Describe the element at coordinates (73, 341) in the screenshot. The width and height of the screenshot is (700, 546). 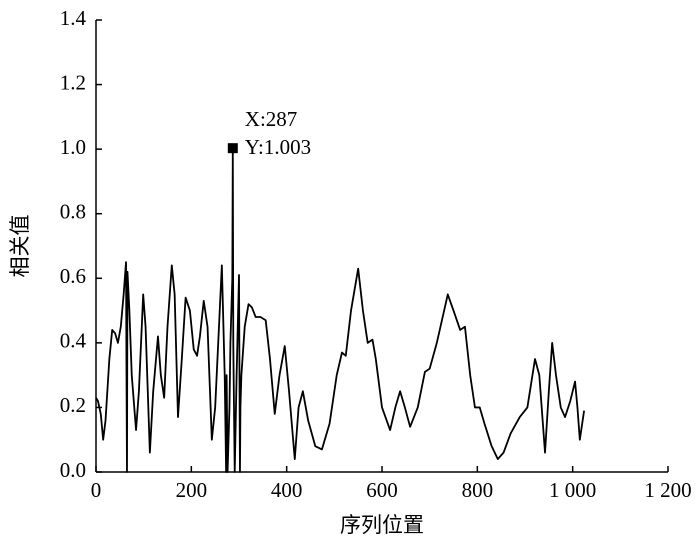
I see `y-tick-label: 0.4` at that location.